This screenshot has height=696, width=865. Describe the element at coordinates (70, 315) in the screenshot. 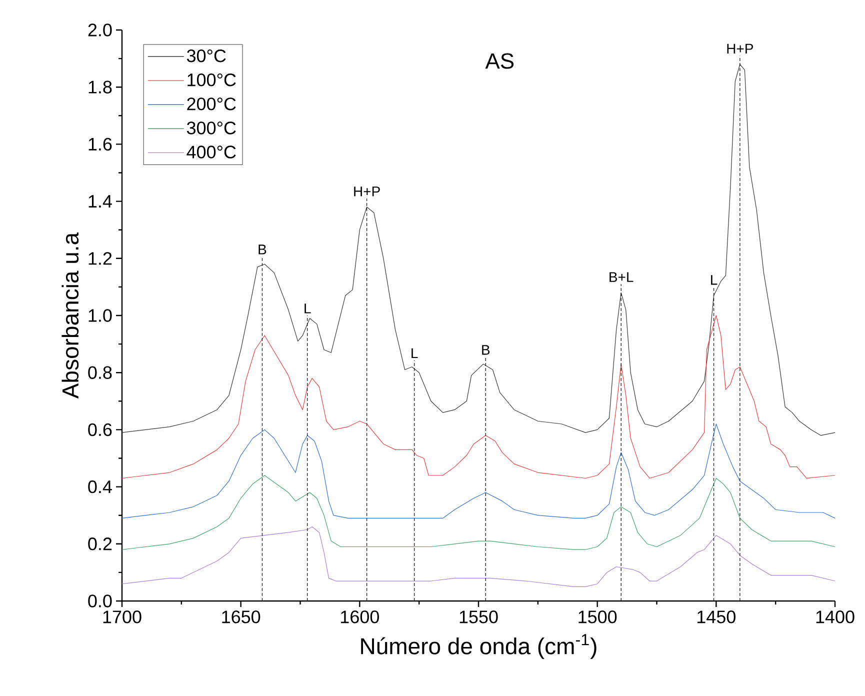

I see `y-axis-title: Absorbancia u.a` at that location.